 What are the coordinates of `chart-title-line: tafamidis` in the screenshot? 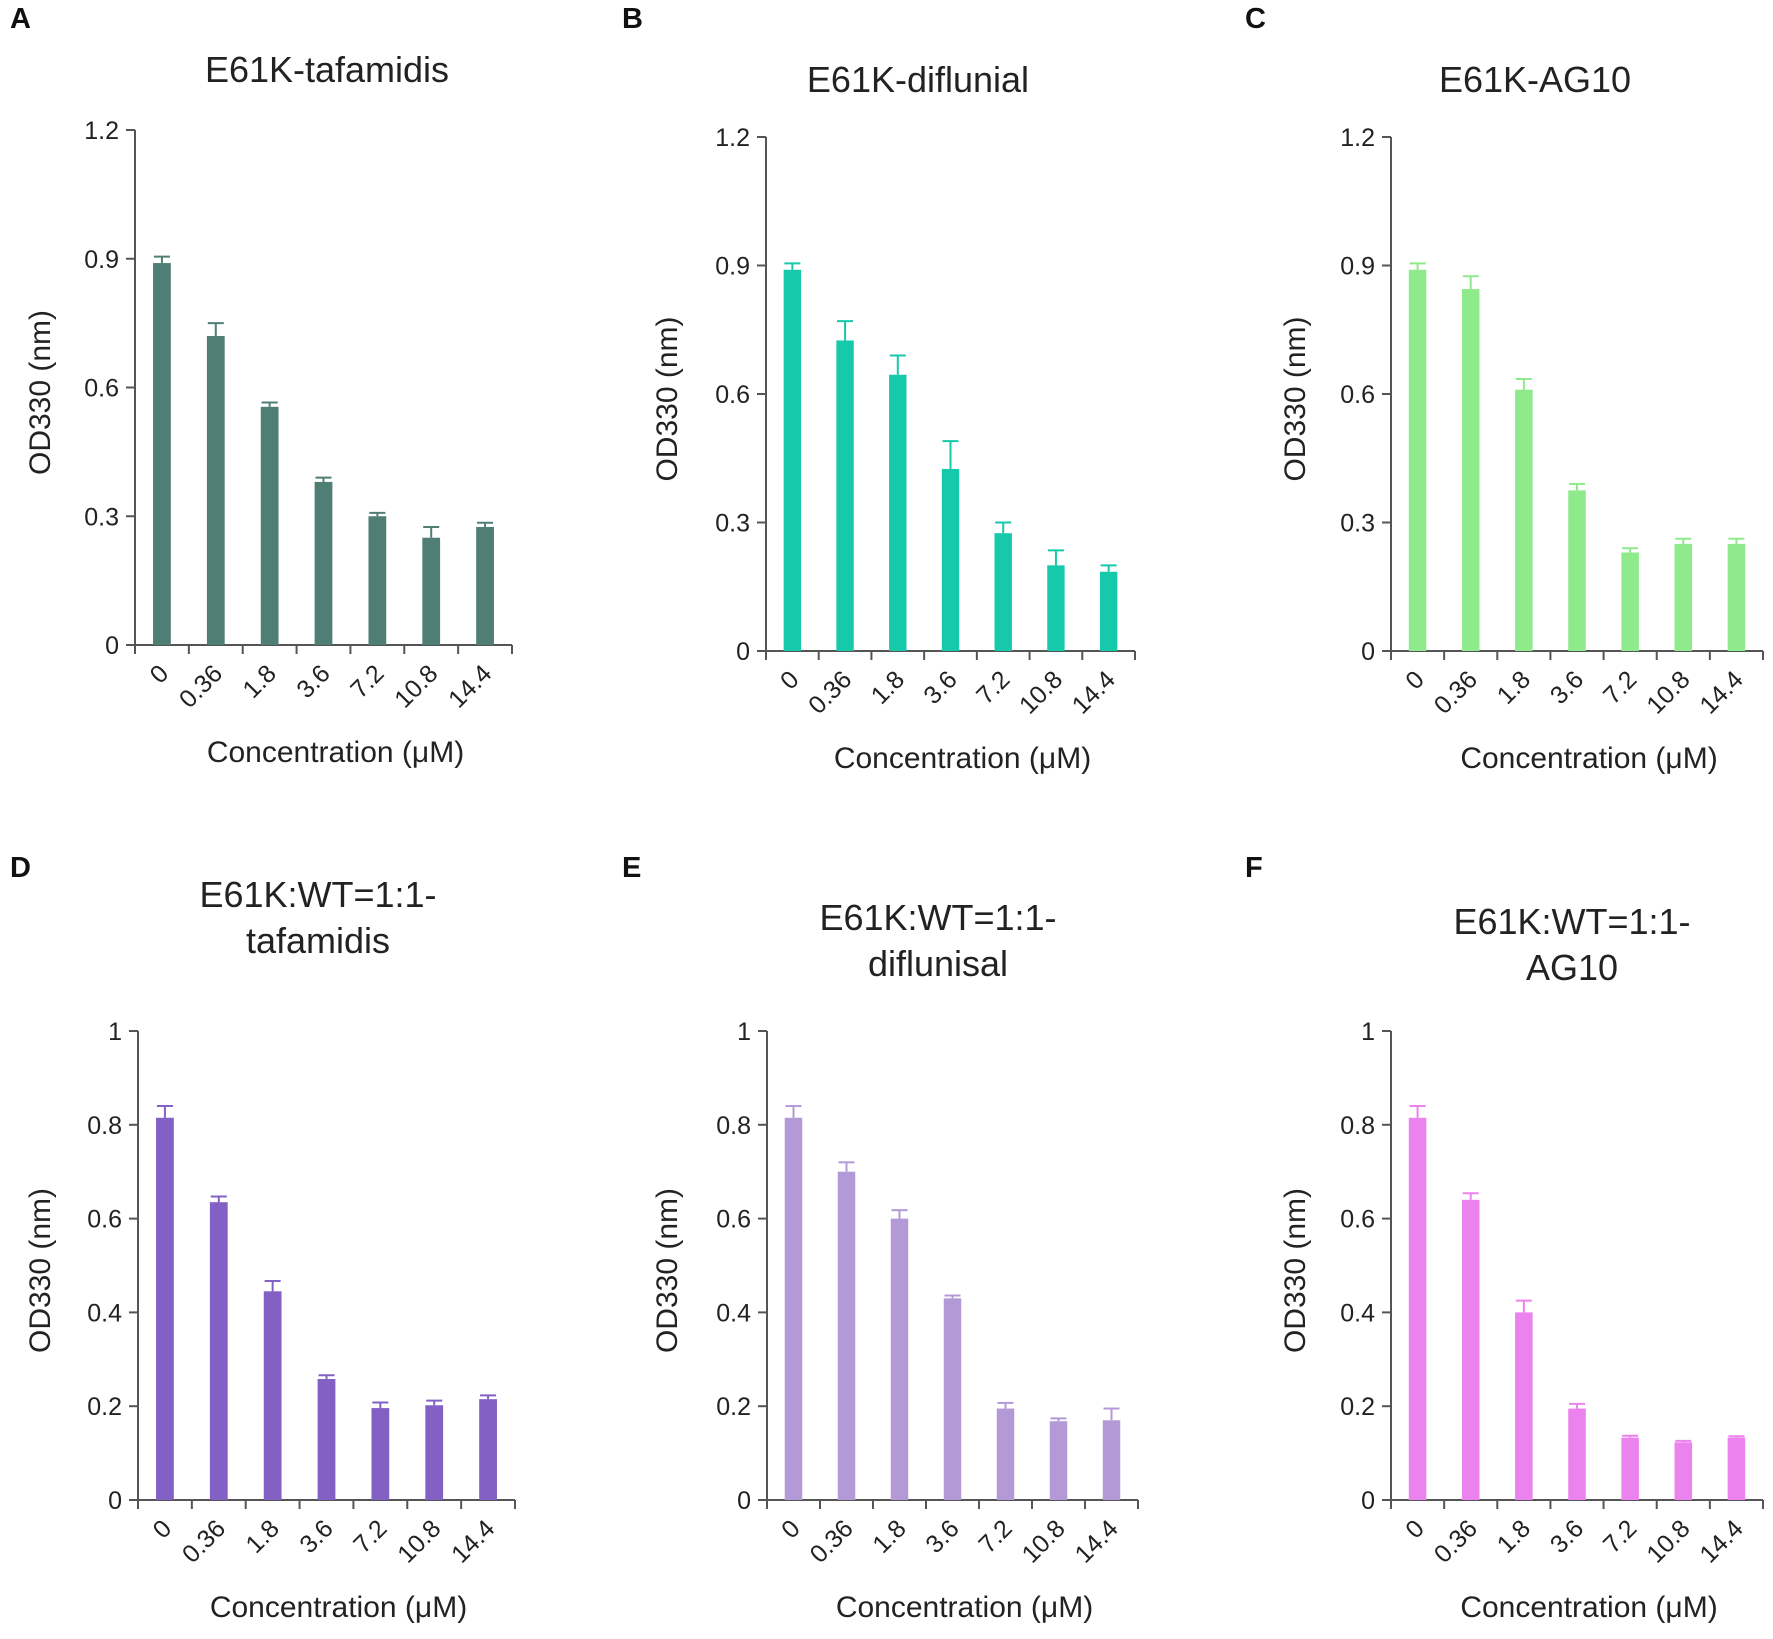 It's located at (318, 940).